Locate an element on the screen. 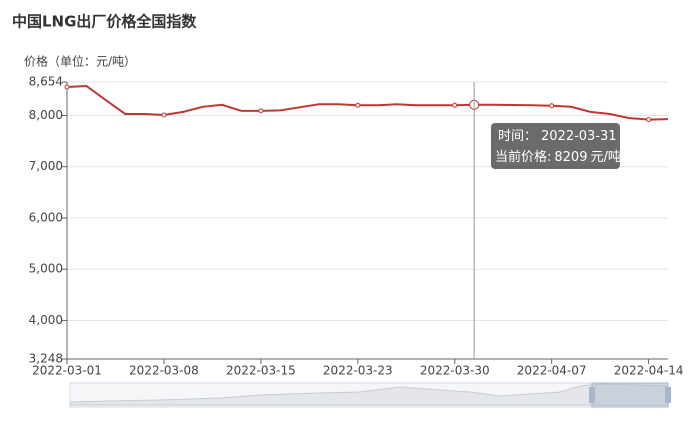 This screenshot has width=698, height=423. tooltip: 时间： 2022-03-31 当前价格: 8209 元/吨 is located at coordinates (556, 146).